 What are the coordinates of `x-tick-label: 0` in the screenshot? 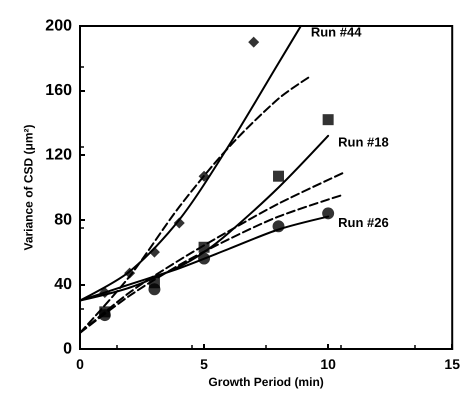 It's located at (80, 364).